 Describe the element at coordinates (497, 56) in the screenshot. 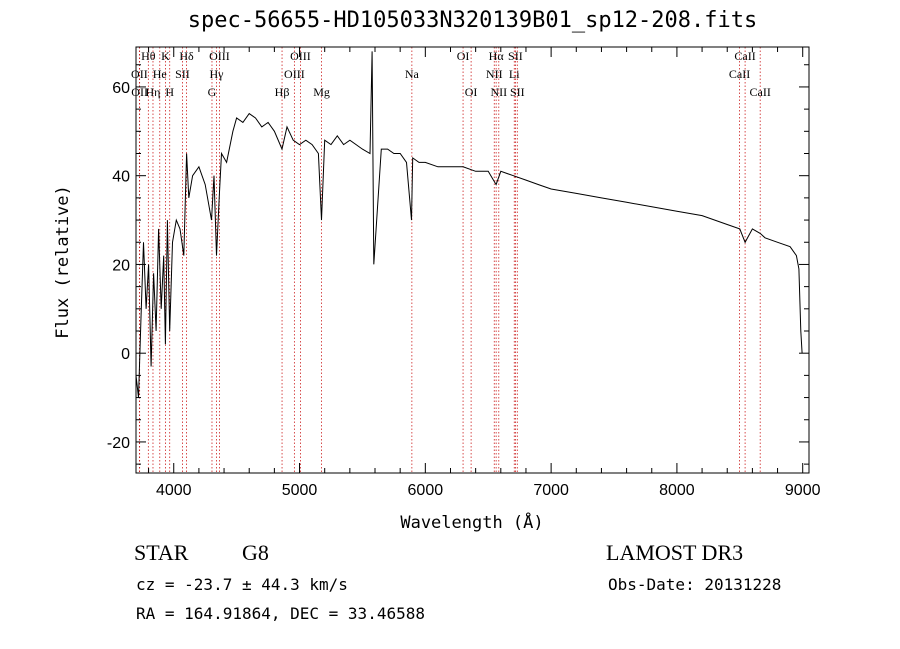

I see `line-label-19: Hα` at that location.